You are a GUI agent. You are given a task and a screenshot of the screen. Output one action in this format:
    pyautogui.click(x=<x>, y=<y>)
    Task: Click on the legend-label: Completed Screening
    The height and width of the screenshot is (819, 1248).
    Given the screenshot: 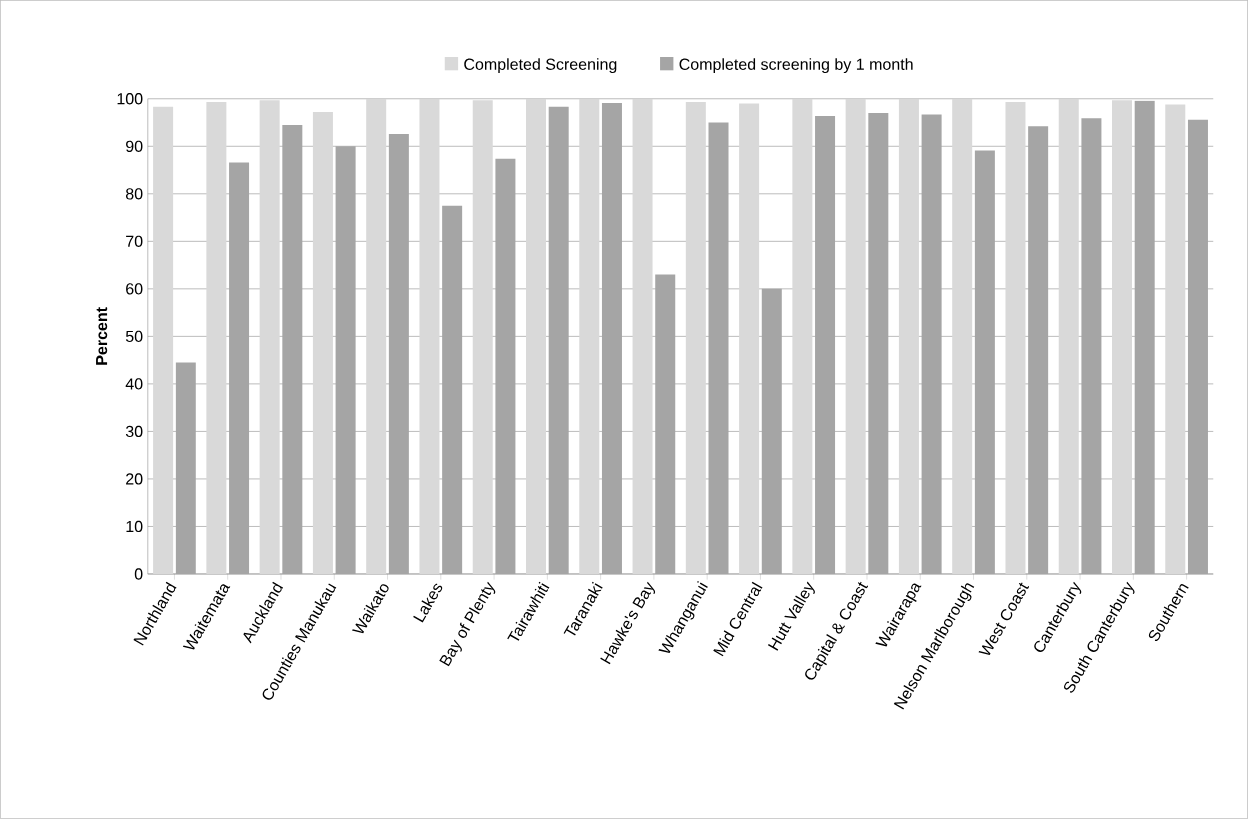 What is the action you would take?
    pyautogui.click(x=540, y=66)
    